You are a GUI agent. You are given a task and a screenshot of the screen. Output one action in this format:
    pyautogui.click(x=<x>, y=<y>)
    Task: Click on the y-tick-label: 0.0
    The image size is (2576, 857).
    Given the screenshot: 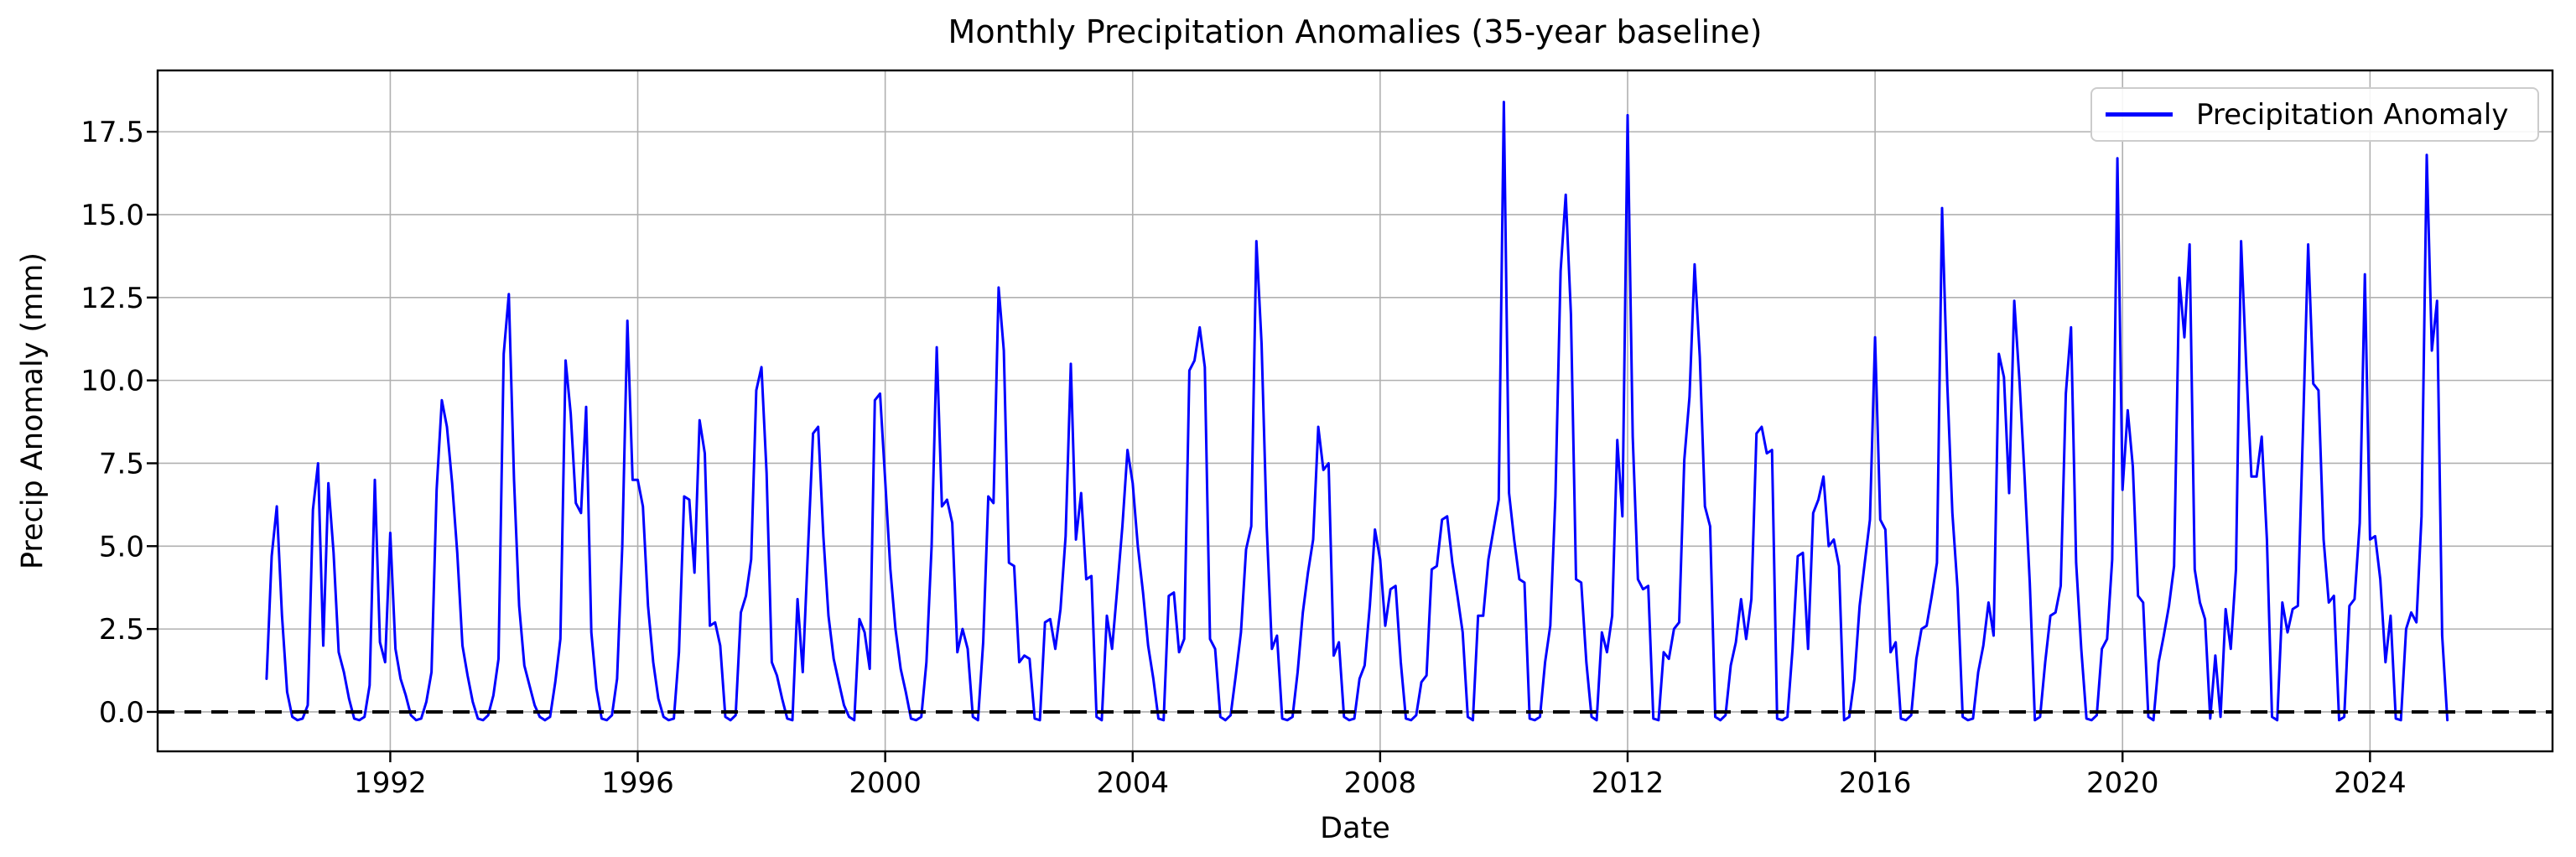 What is the action you would take?
    pyautogui.click(x=121, y=713)
    